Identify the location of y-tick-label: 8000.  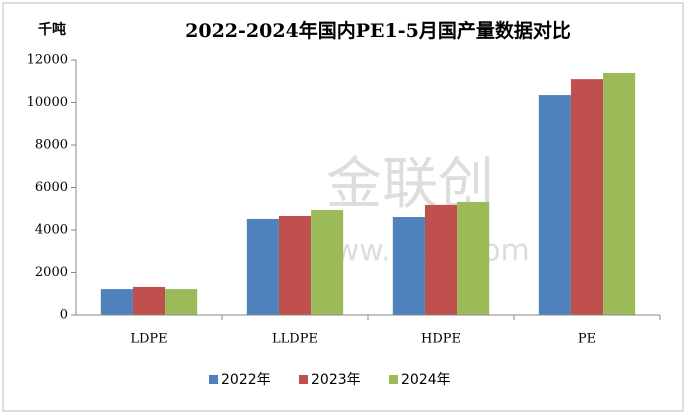
(51, 145).